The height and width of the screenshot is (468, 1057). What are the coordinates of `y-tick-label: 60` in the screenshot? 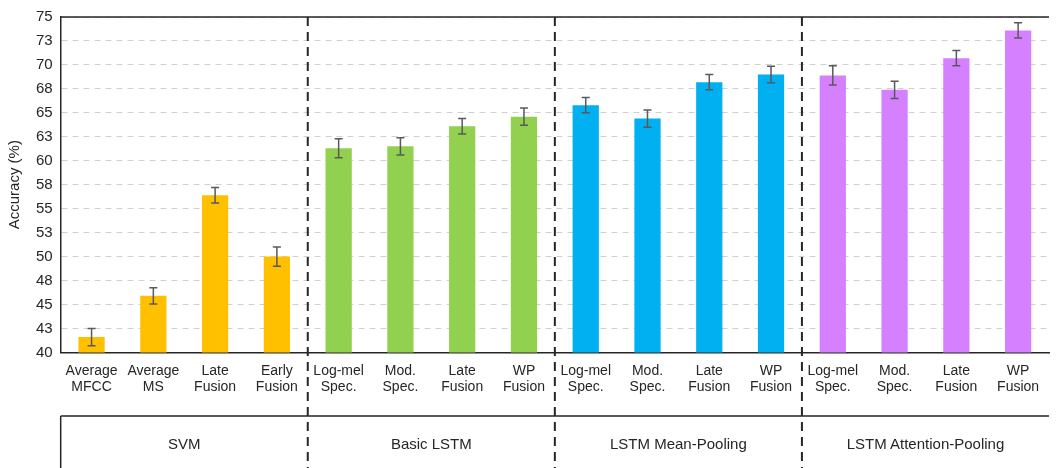 It's located at (44, 159).